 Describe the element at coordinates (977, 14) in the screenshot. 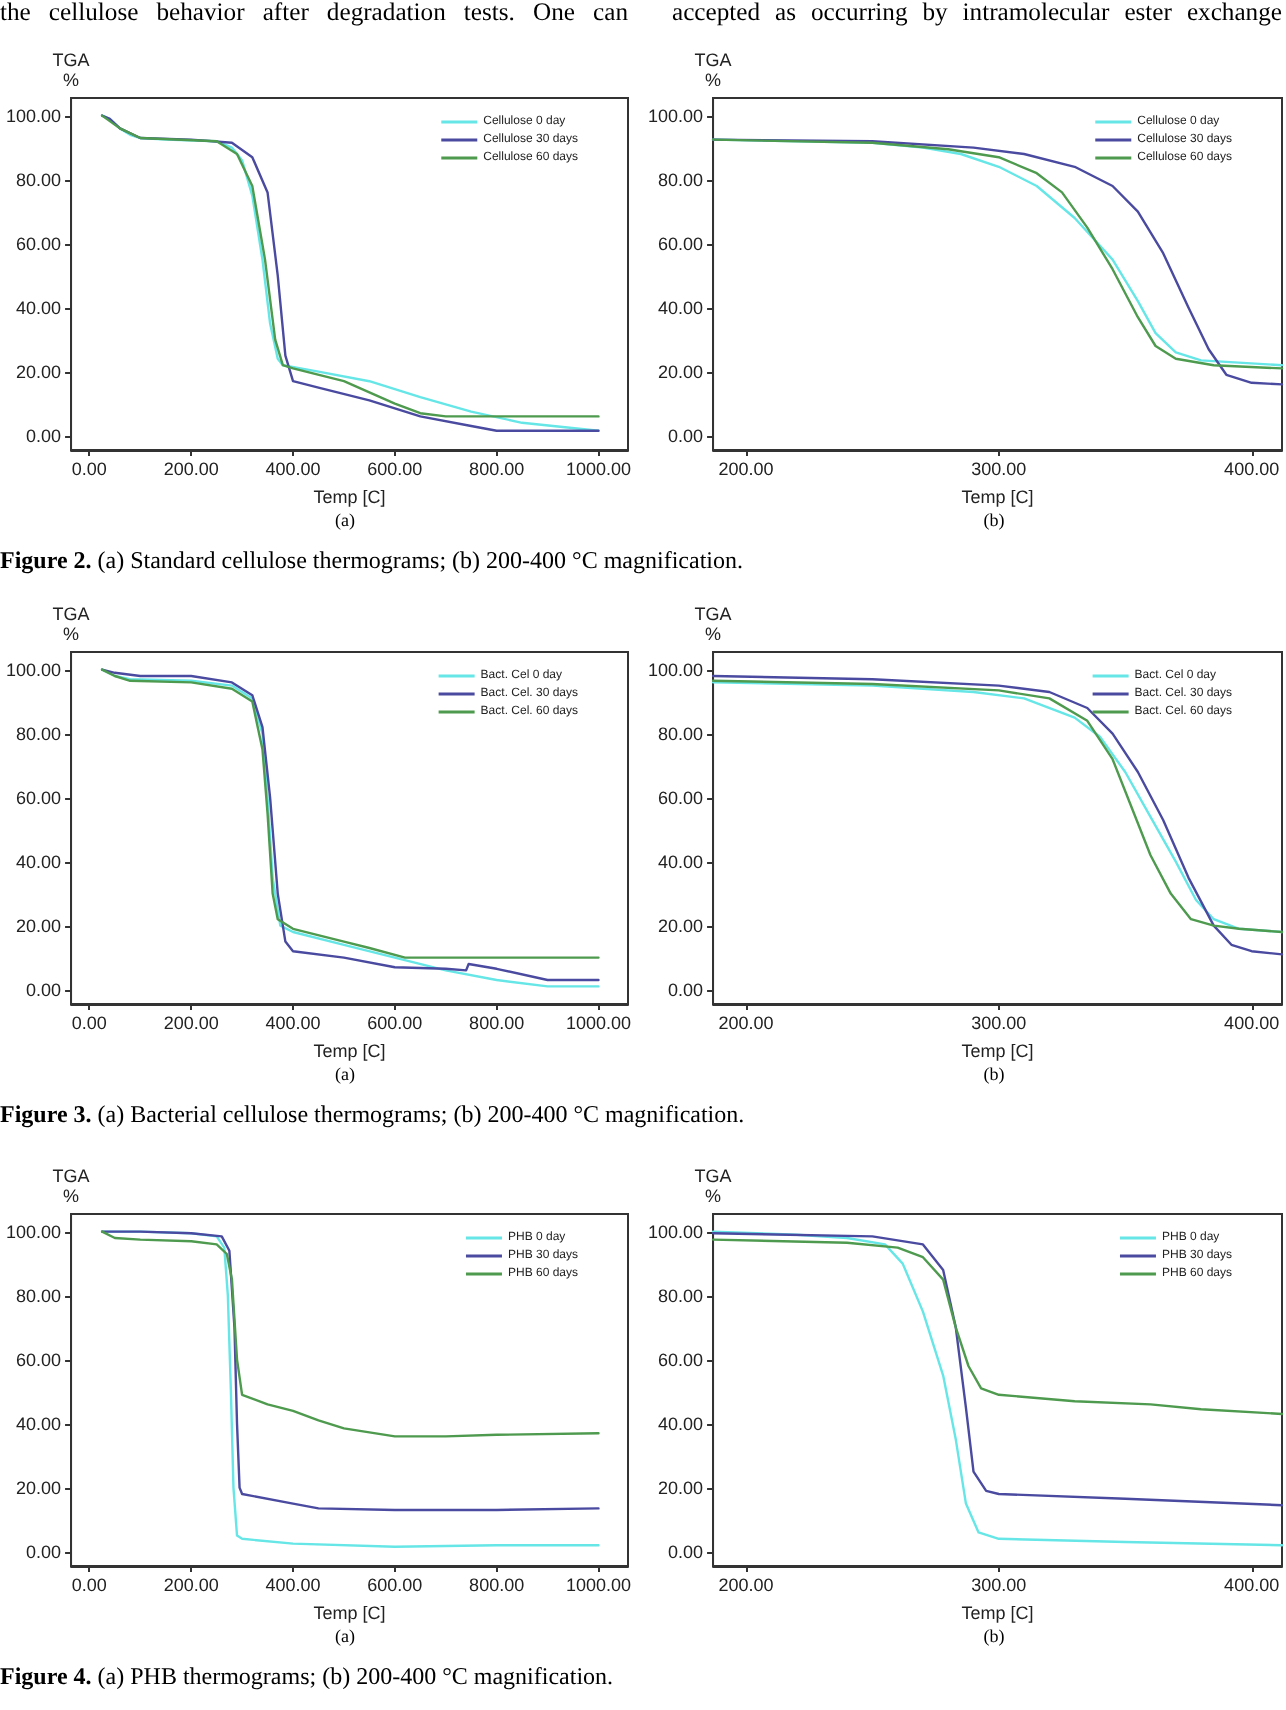

I see `text: accepted as occurring by intramolecular ester exchange` at that location.